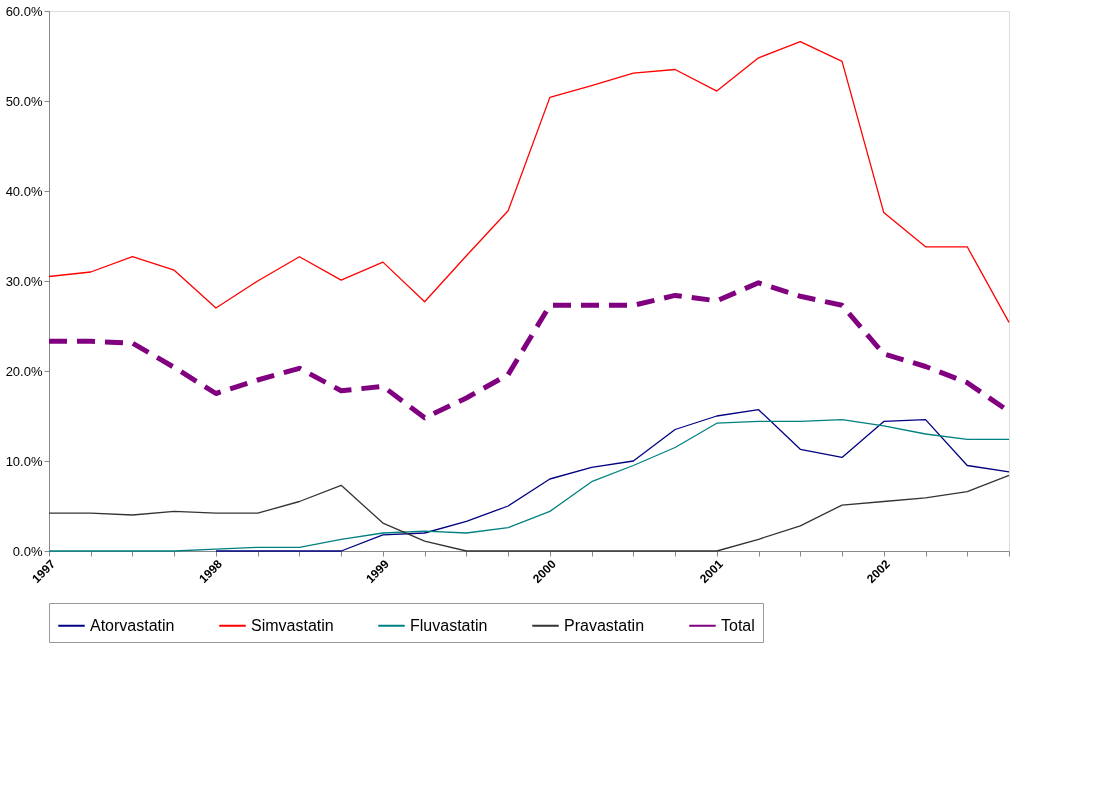  Describe the element at coordinates (24, 371) in the screenshot. I see `y-tick-label: 20.0%` at that location.